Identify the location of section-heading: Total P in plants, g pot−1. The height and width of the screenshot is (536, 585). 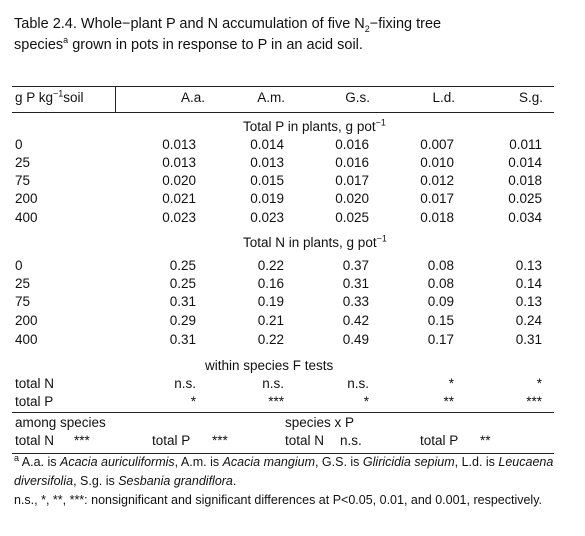
(314, 127).